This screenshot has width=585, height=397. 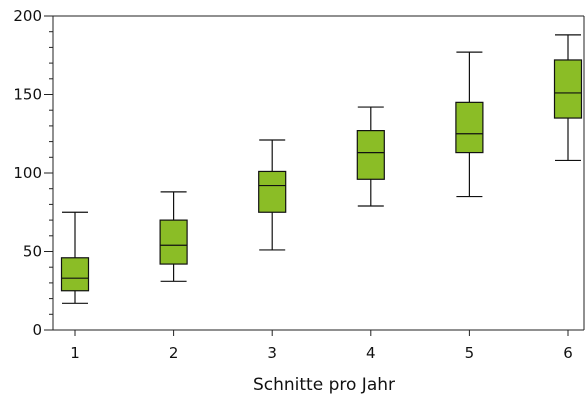 What do you see at coordinates (75, 353) in the screenshot?
I see `x-tick-label: 1` at bounding box center [75, 353].